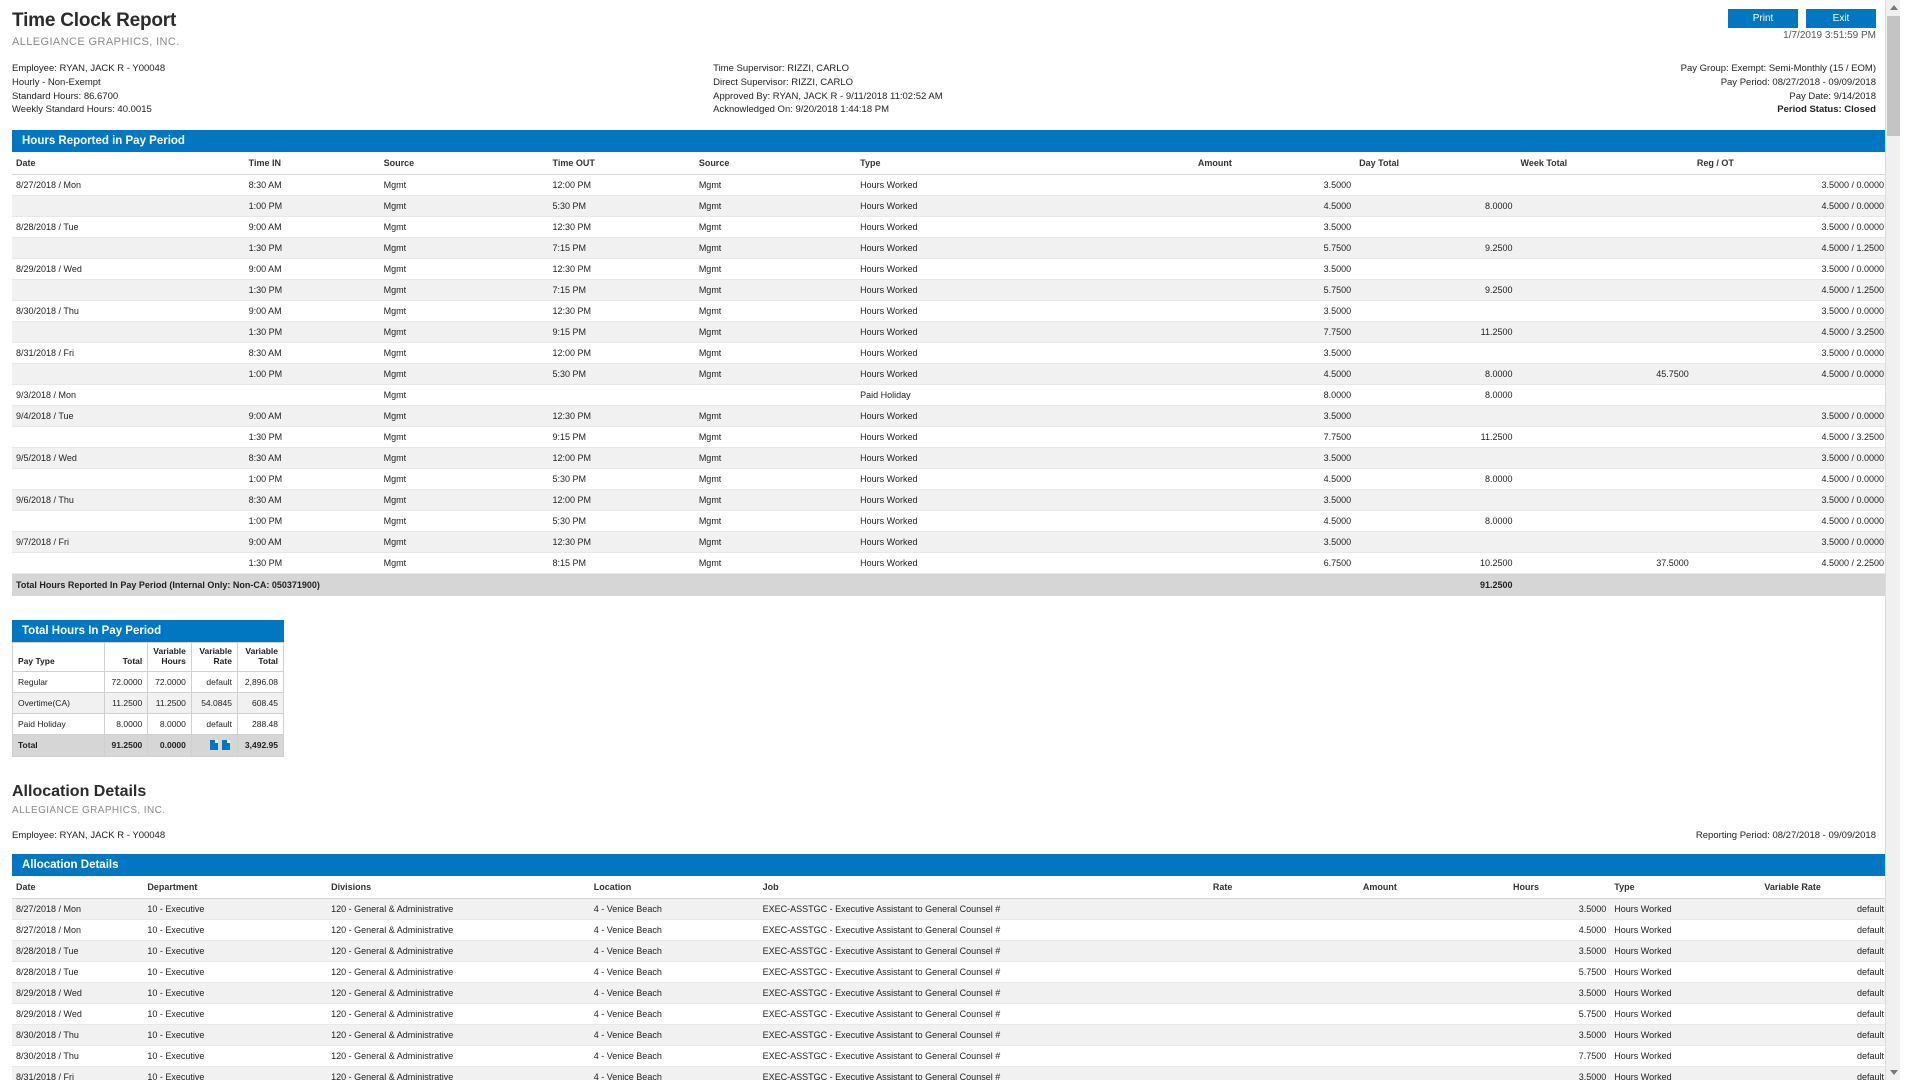 Image resolution: width=1920 pixels, height=1080 pixels. Describe the element at coordinates (82, 110) in the screenshot. I see `meta-weekly-standard-hours: Weekly Standard Hours: 40.0015` at that location.